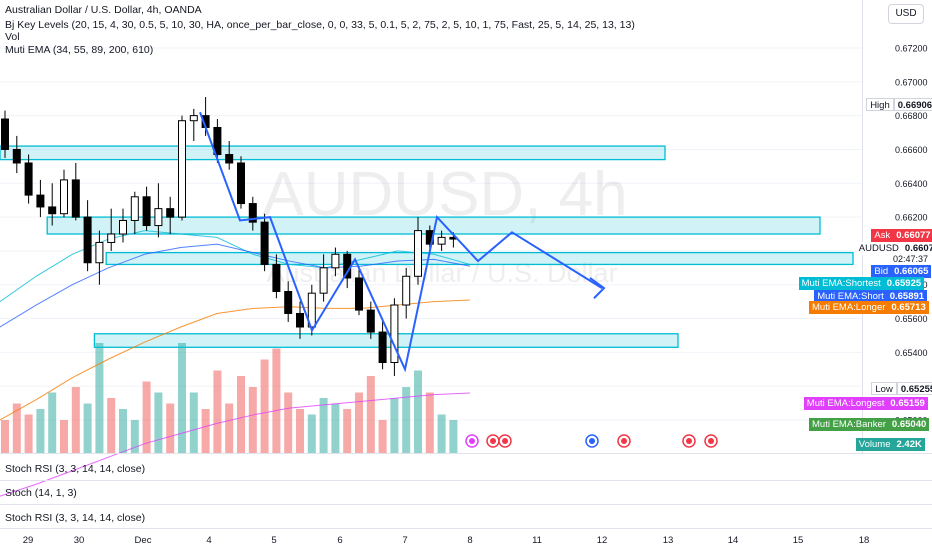 The height and width of the screenshot is (550, 932). I want to click on price-tick-label: 0.66800, so click(911, 116).